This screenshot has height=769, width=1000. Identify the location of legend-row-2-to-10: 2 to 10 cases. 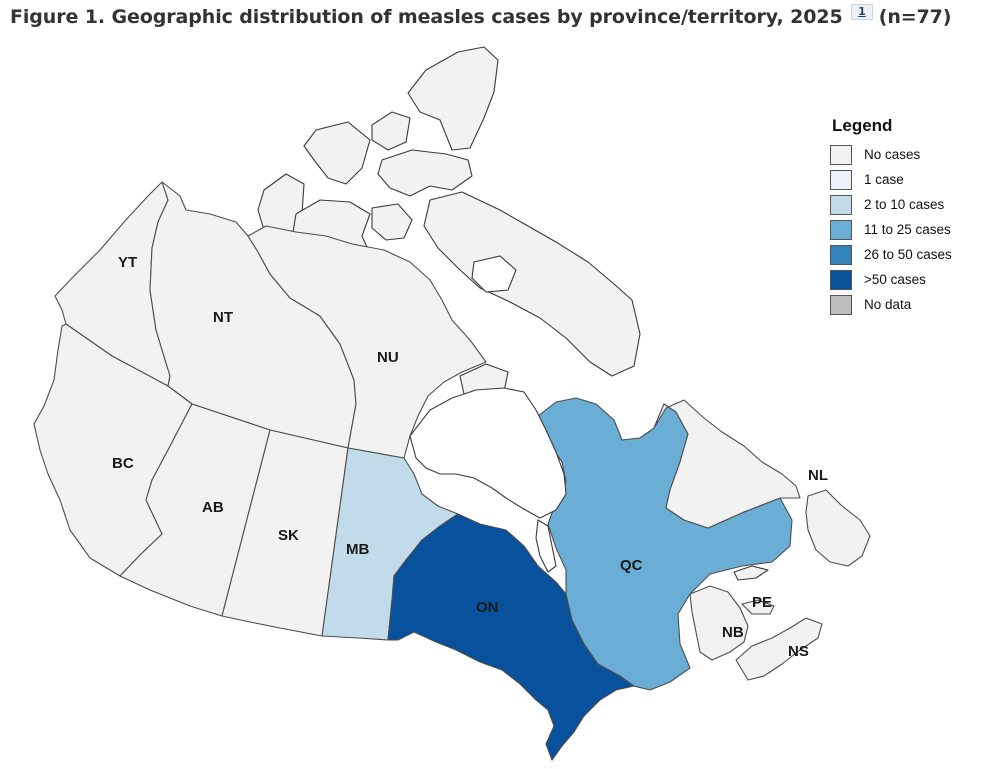
(891, 204).